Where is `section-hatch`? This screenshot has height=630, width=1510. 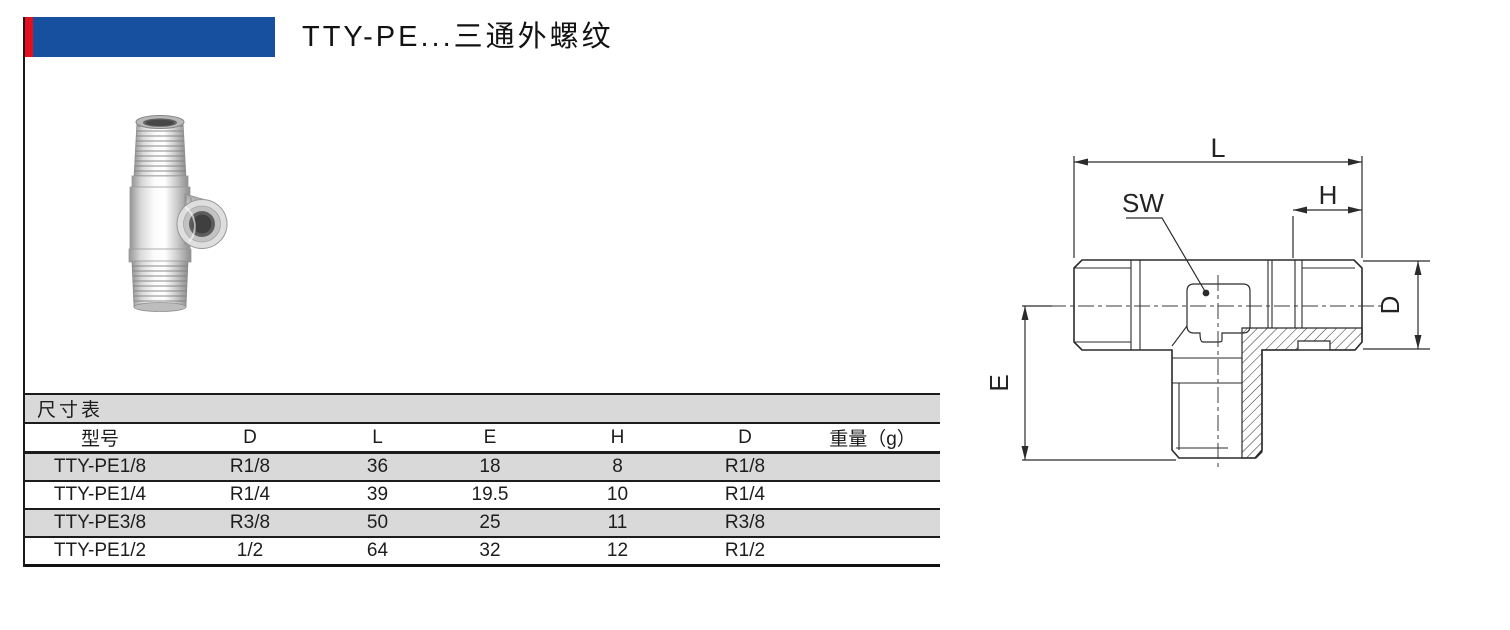 section-hatch is located at coordinates (1302, 393).